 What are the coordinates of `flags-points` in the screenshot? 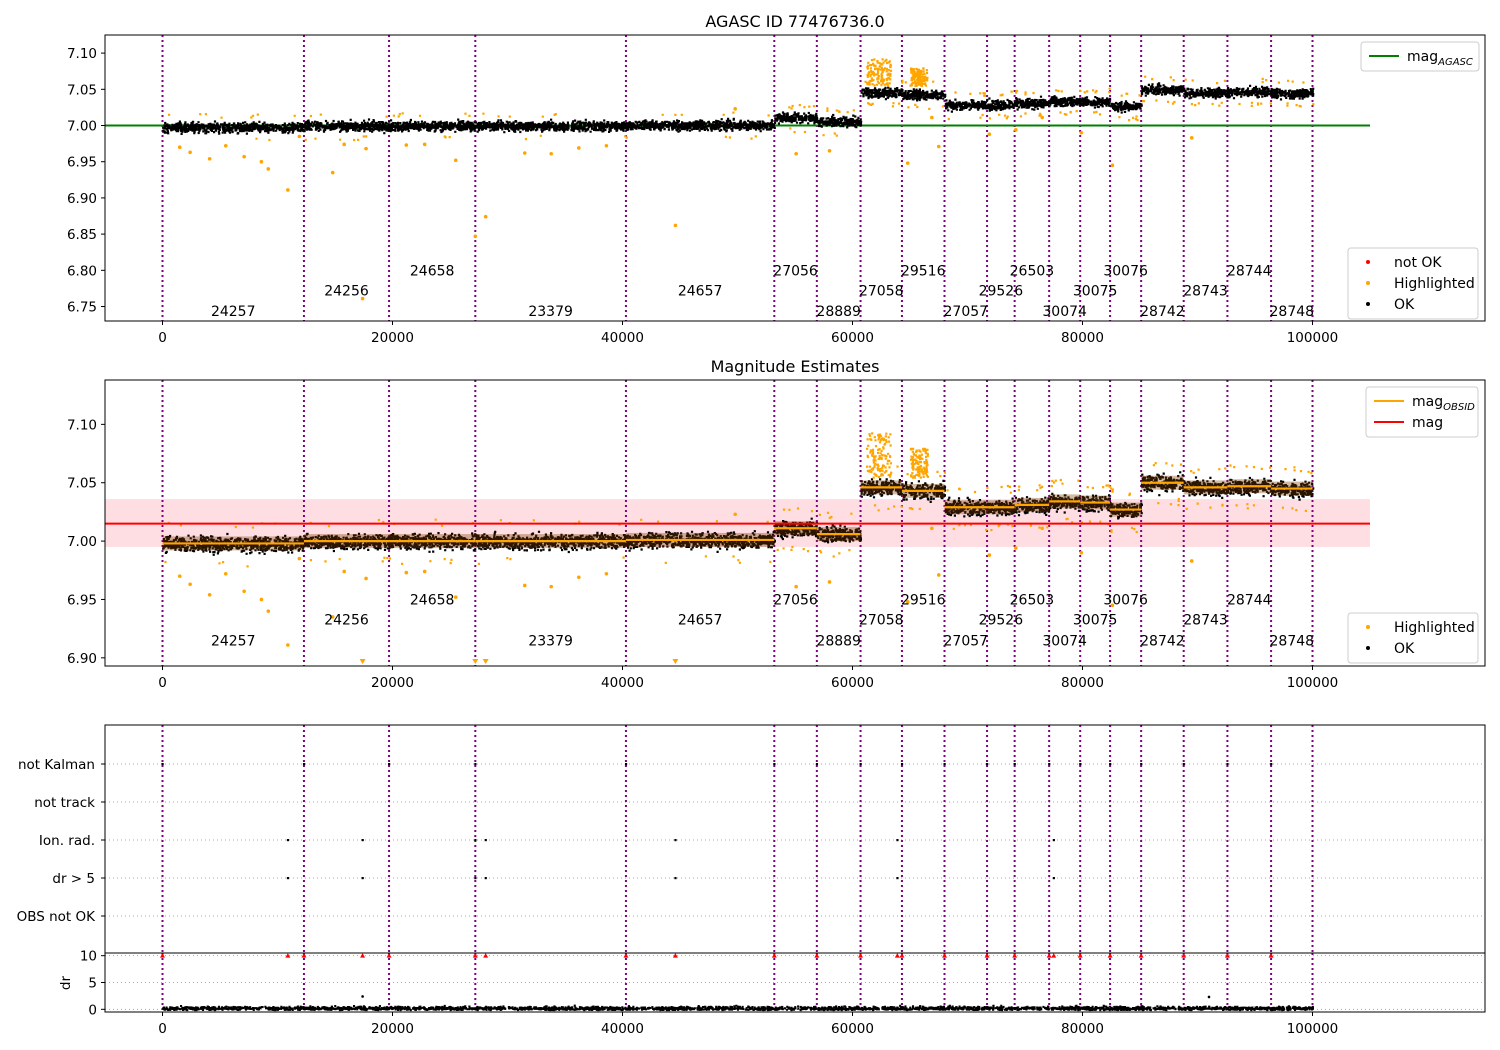 It's located at (717, 821).